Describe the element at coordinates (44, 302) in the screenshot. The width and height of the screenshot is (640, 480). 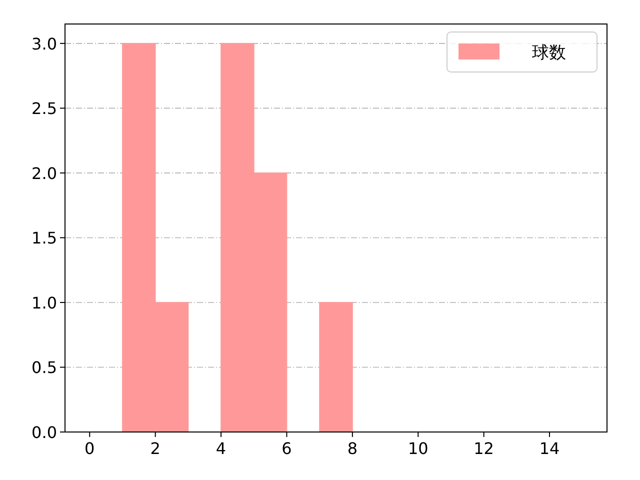
I see `y-tick-label: 1.0` at that location.